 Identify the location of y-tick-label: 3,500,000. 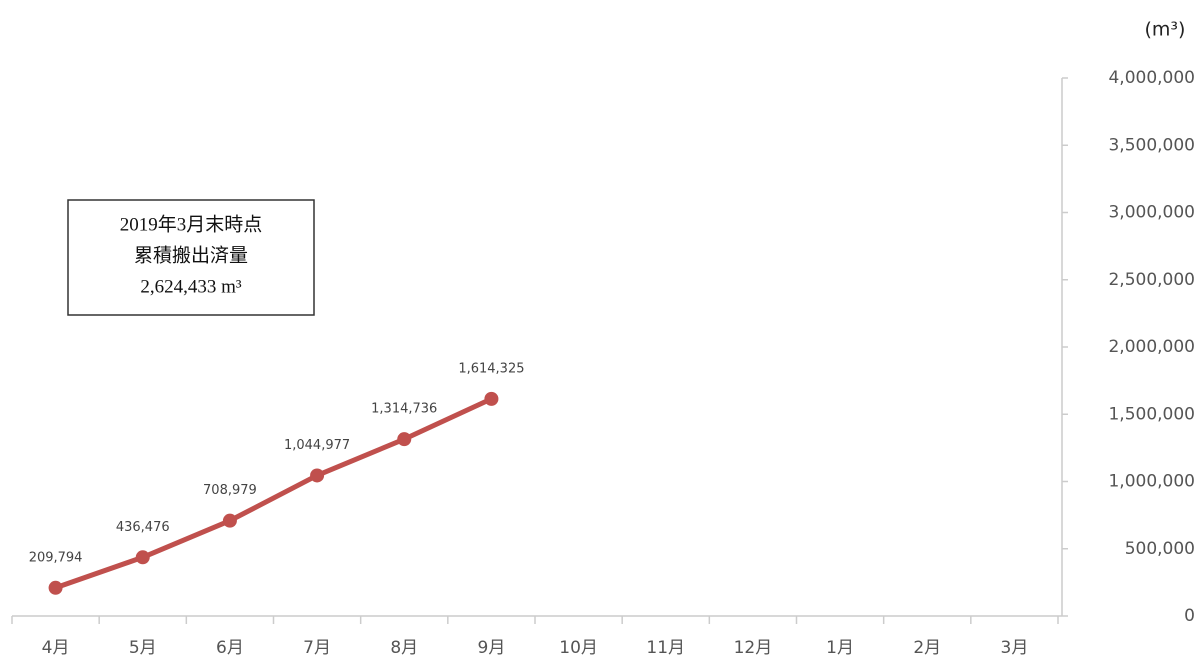
(1151, 145).